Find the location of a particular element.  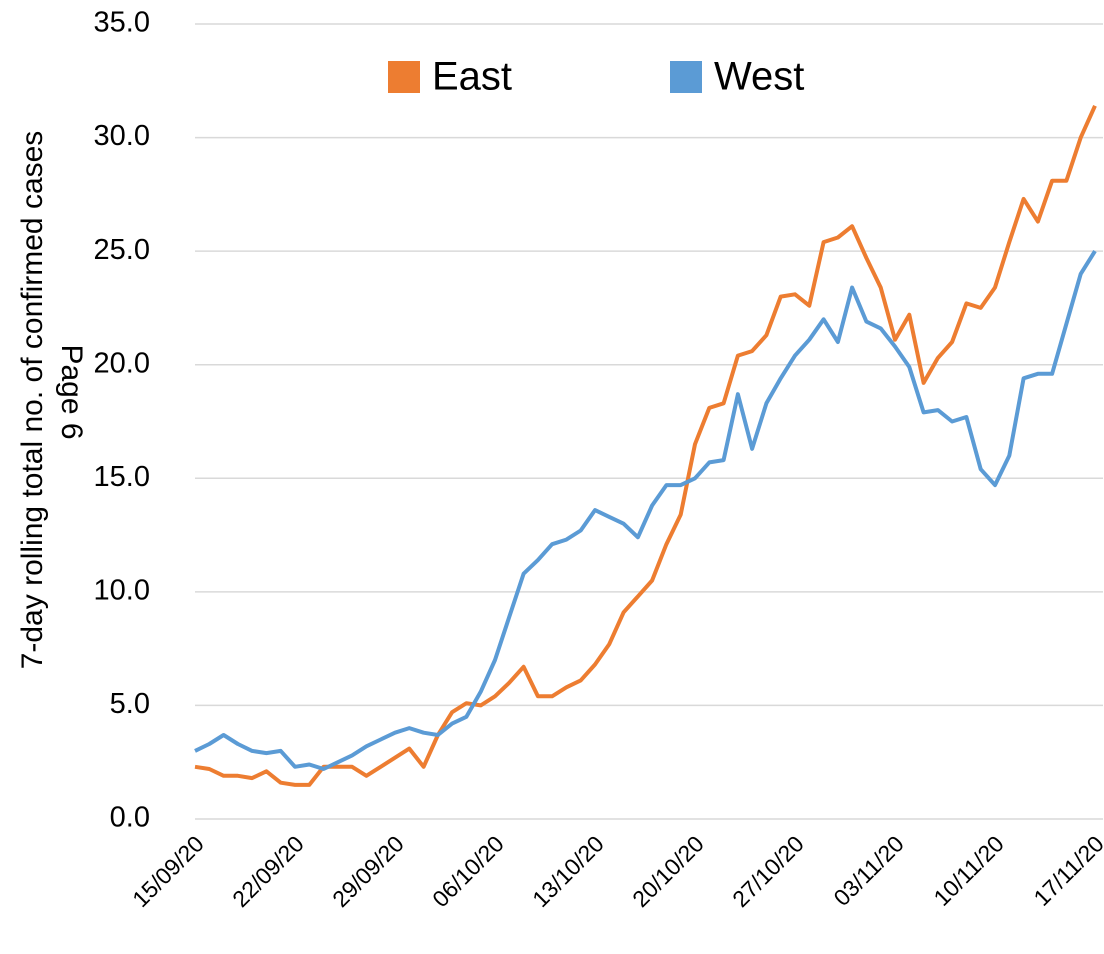

y-tick-label: 35.0 is located at coordinates (122, 23).